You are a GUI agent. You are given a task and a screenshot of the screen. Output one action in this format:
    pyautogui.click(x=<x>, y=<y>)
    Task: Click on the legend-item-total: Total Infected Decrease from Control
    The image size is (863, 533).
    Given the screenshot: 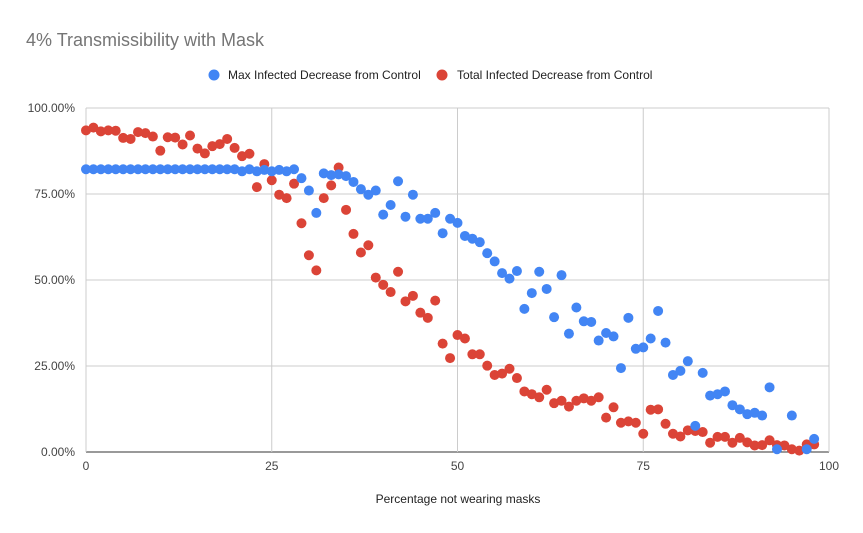 What is the action you would take?
    pyautogui.click(x=544, y=75)
    